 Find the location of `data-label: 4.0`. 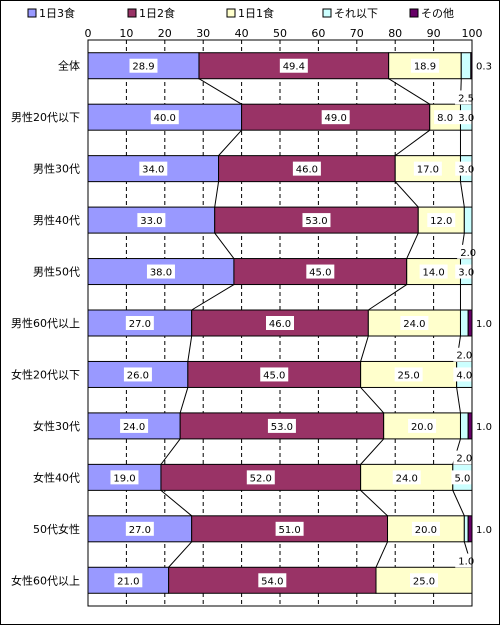

data-label: 4.0 is located at coordinates (464, 375).